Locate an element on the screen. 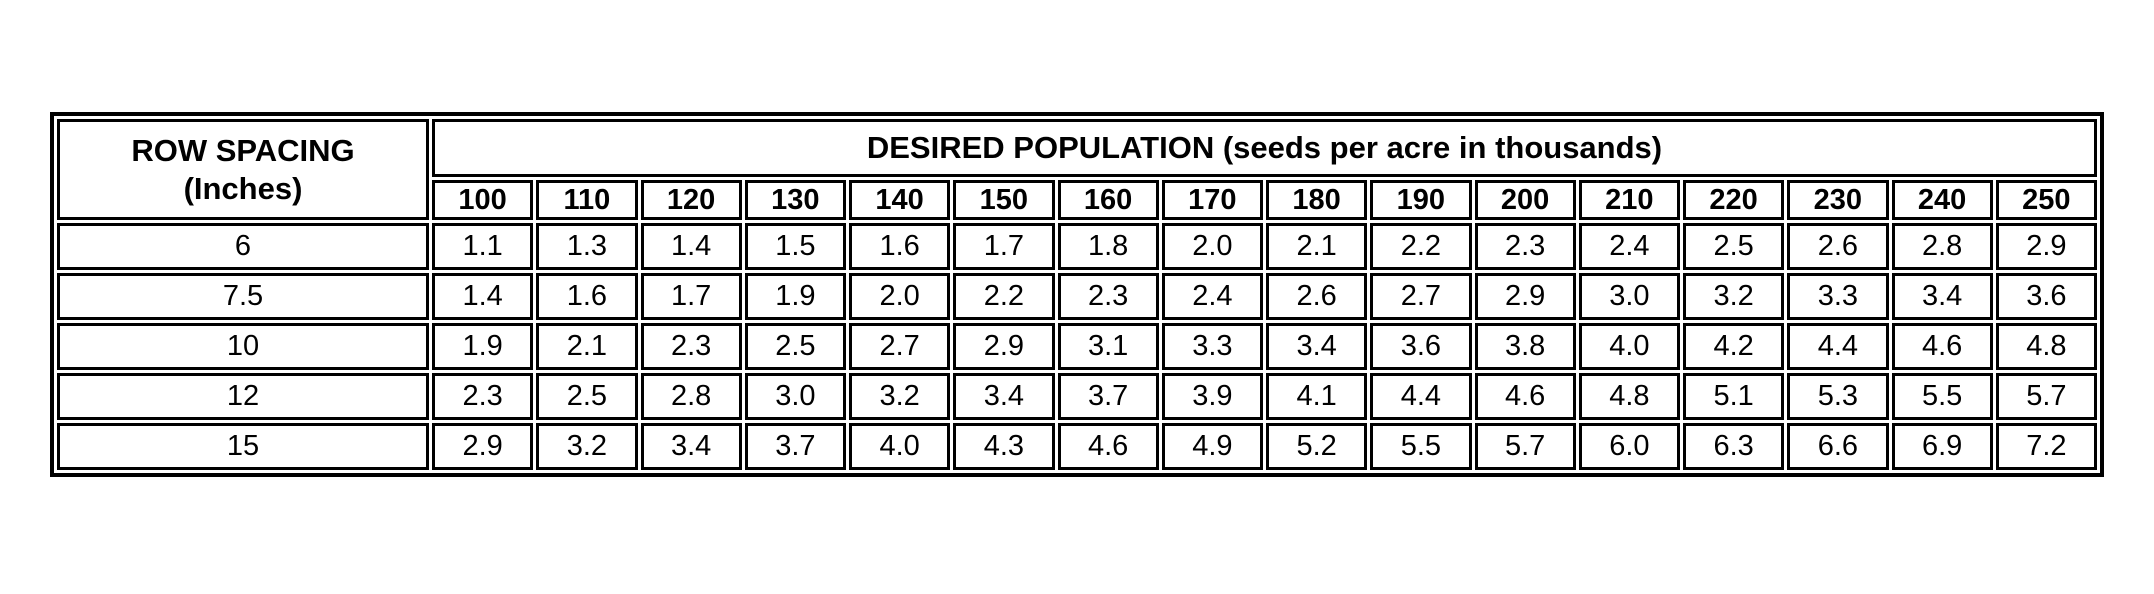  col-header-230: 230 is located at coordinates (1838, 200).